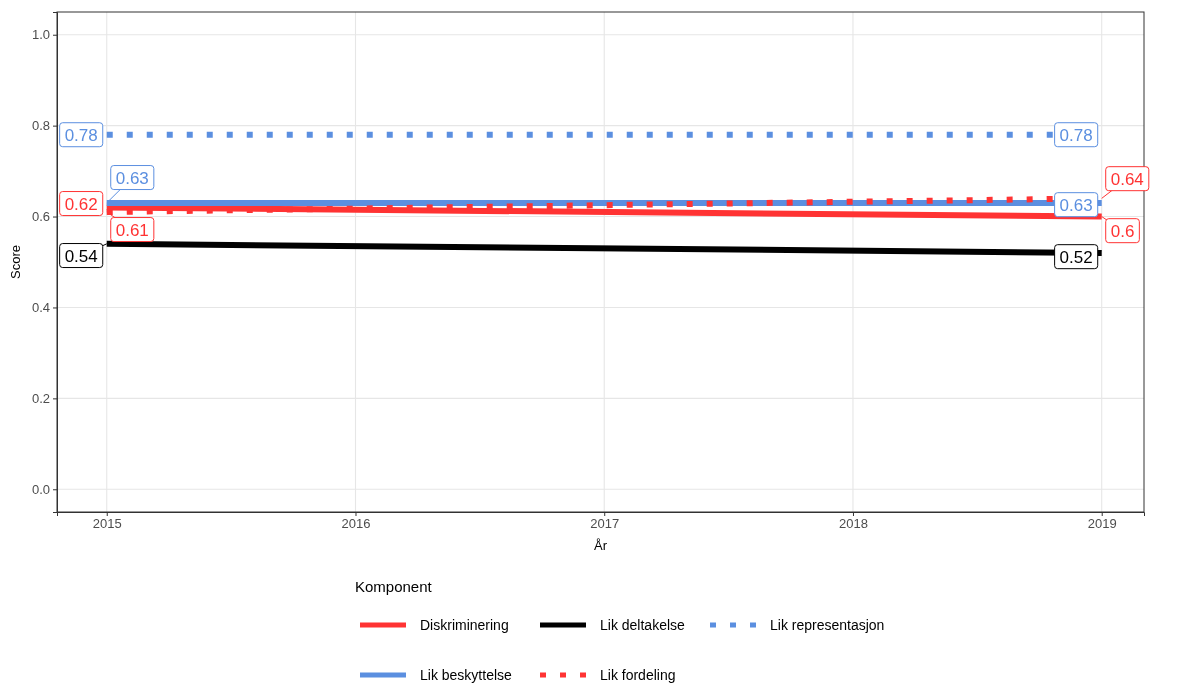 Image resolution: width=1192 pixels, height=695 pixels. Describe the element at coordinates (638, 675) in the screenshot. I see `legend-label: Lik fordeling` at that location.